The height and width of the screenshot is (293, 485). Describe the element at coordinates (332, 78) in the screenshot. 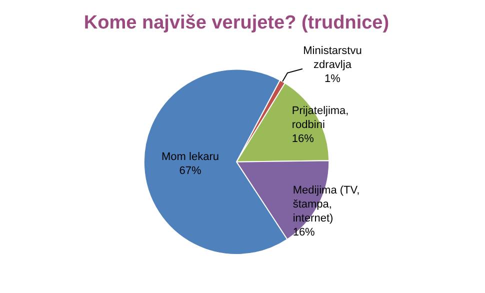

I see `data-label: 1%` at that location.